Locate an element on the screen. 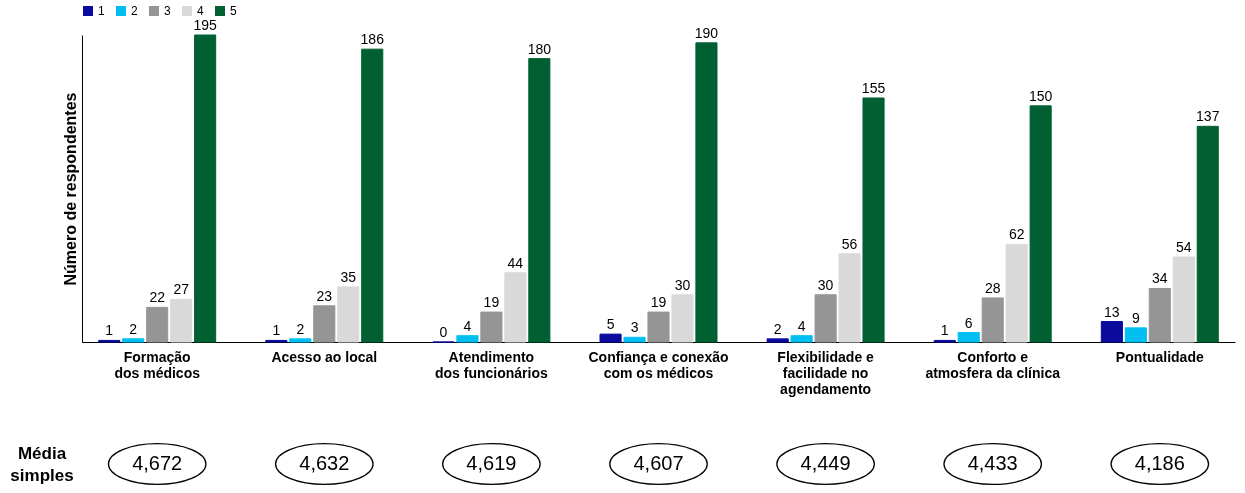 This screenshot has width=1245, height=493. data-label: 150 is located at coordinates (1040, 95).